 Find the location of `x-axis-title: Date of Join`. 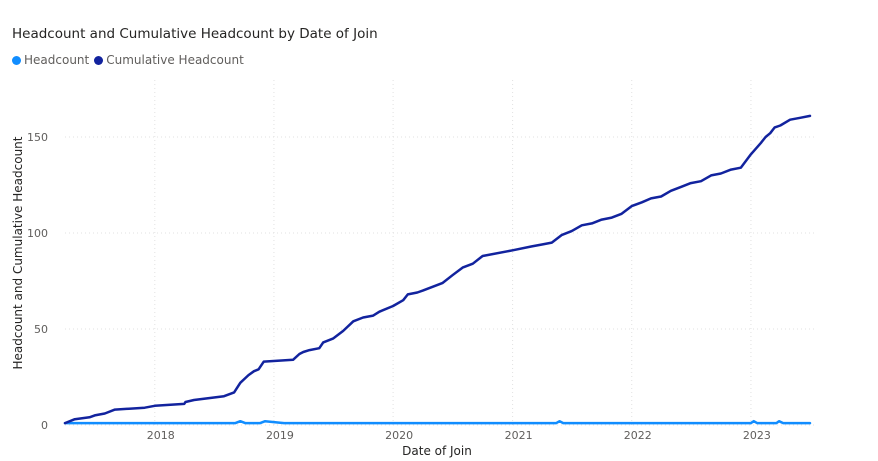

x-axis-title: Date of Join is located at coordinates (437, 451).